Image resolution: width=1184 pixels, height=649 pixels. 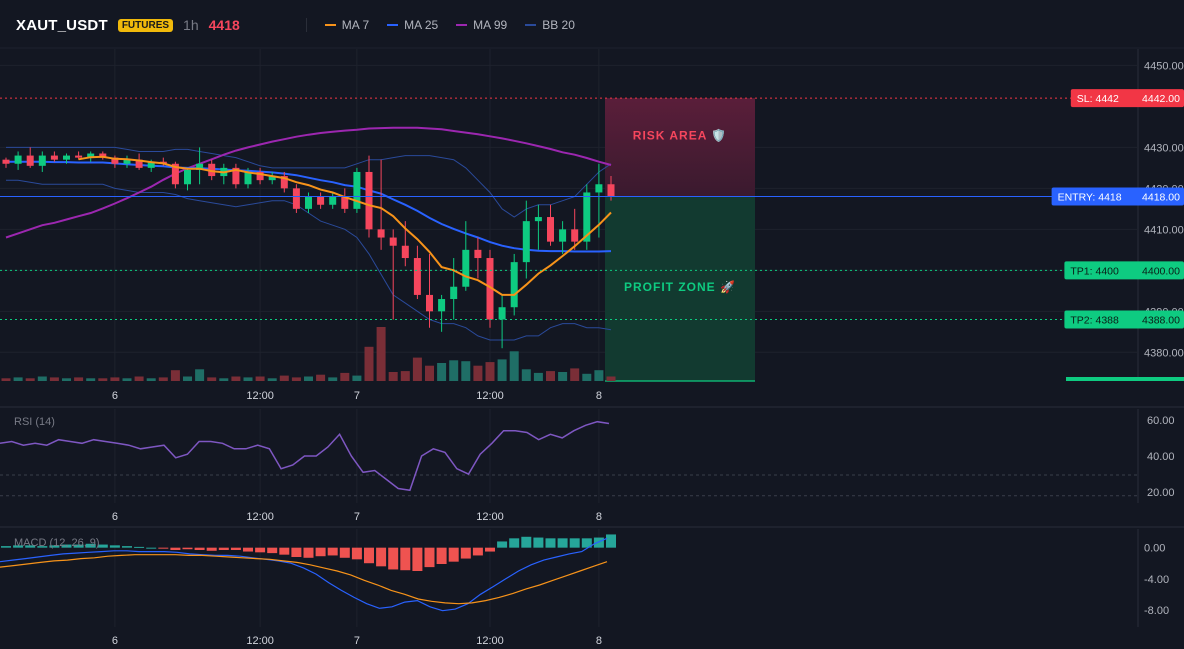 I want to click on bb-lower-line, so click(x=309, y=260).